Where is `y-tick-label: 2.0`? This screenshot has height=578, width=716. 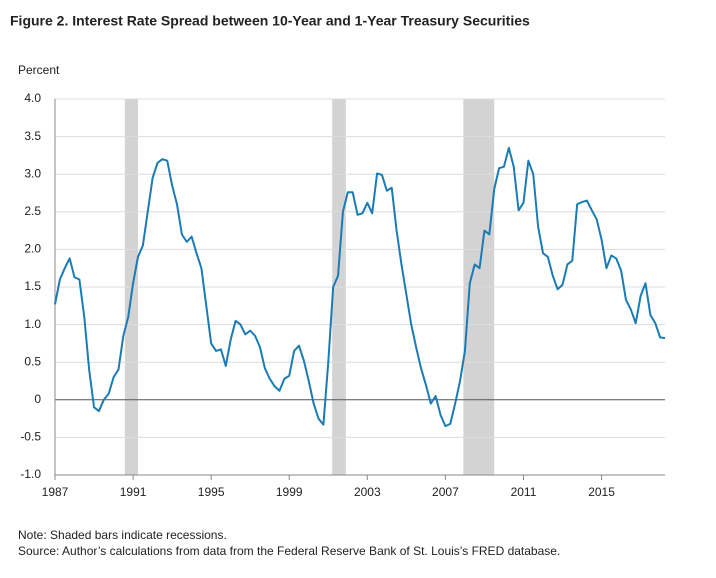
y-tick-label: 2.0 is located at coordinates (32, 249).